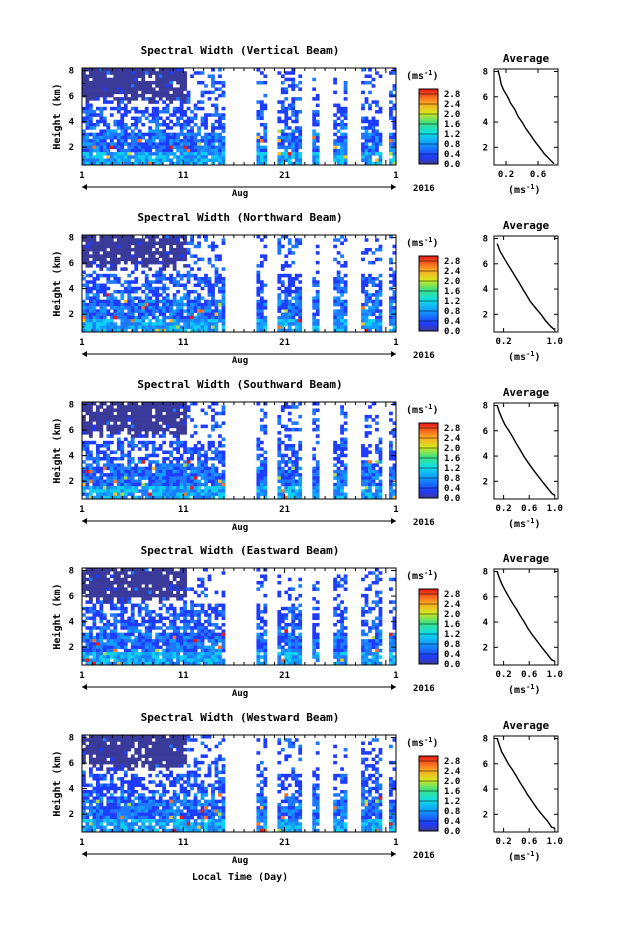  Describe the element at coordinates (485, 98) in the screenshot. I see `avg-y-tick-label: 6` at that location.